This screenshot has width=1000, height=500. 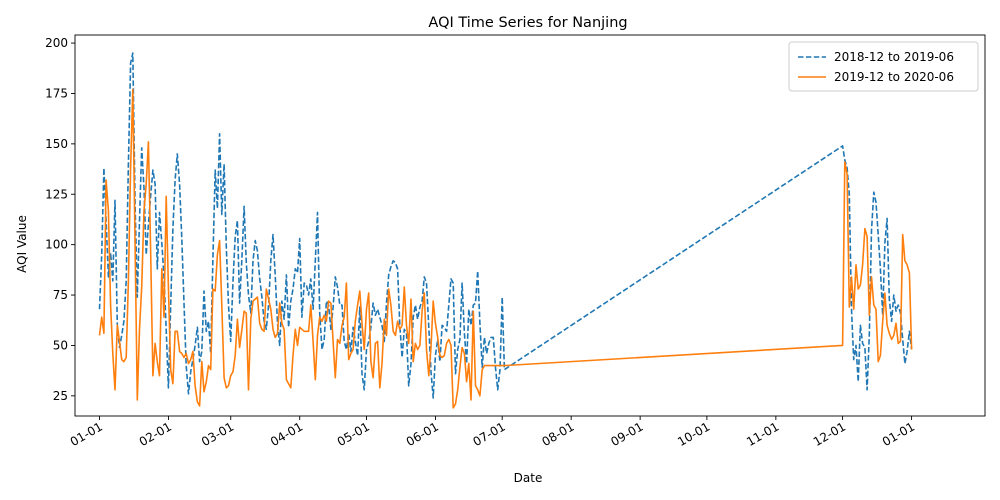 I want to click on y-tick-label: 50, so click(x=60, y=345).